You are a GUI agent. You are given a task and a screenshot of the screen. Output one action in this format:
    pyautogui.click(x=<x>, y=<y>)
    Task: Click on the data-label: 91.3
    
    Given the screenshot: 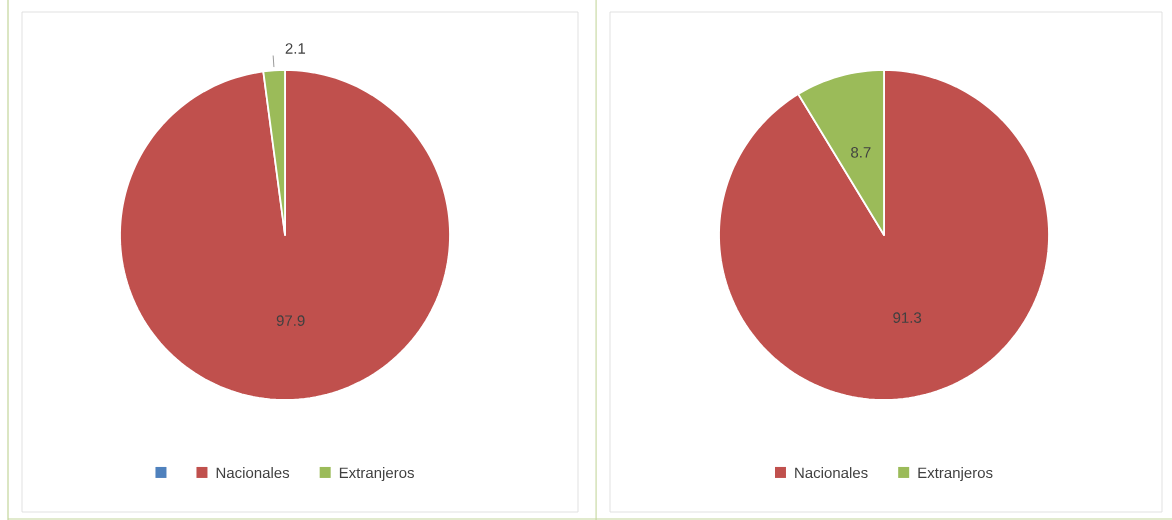 What is the action you would take?
    pyautogui.click(x=907, y=317)
    